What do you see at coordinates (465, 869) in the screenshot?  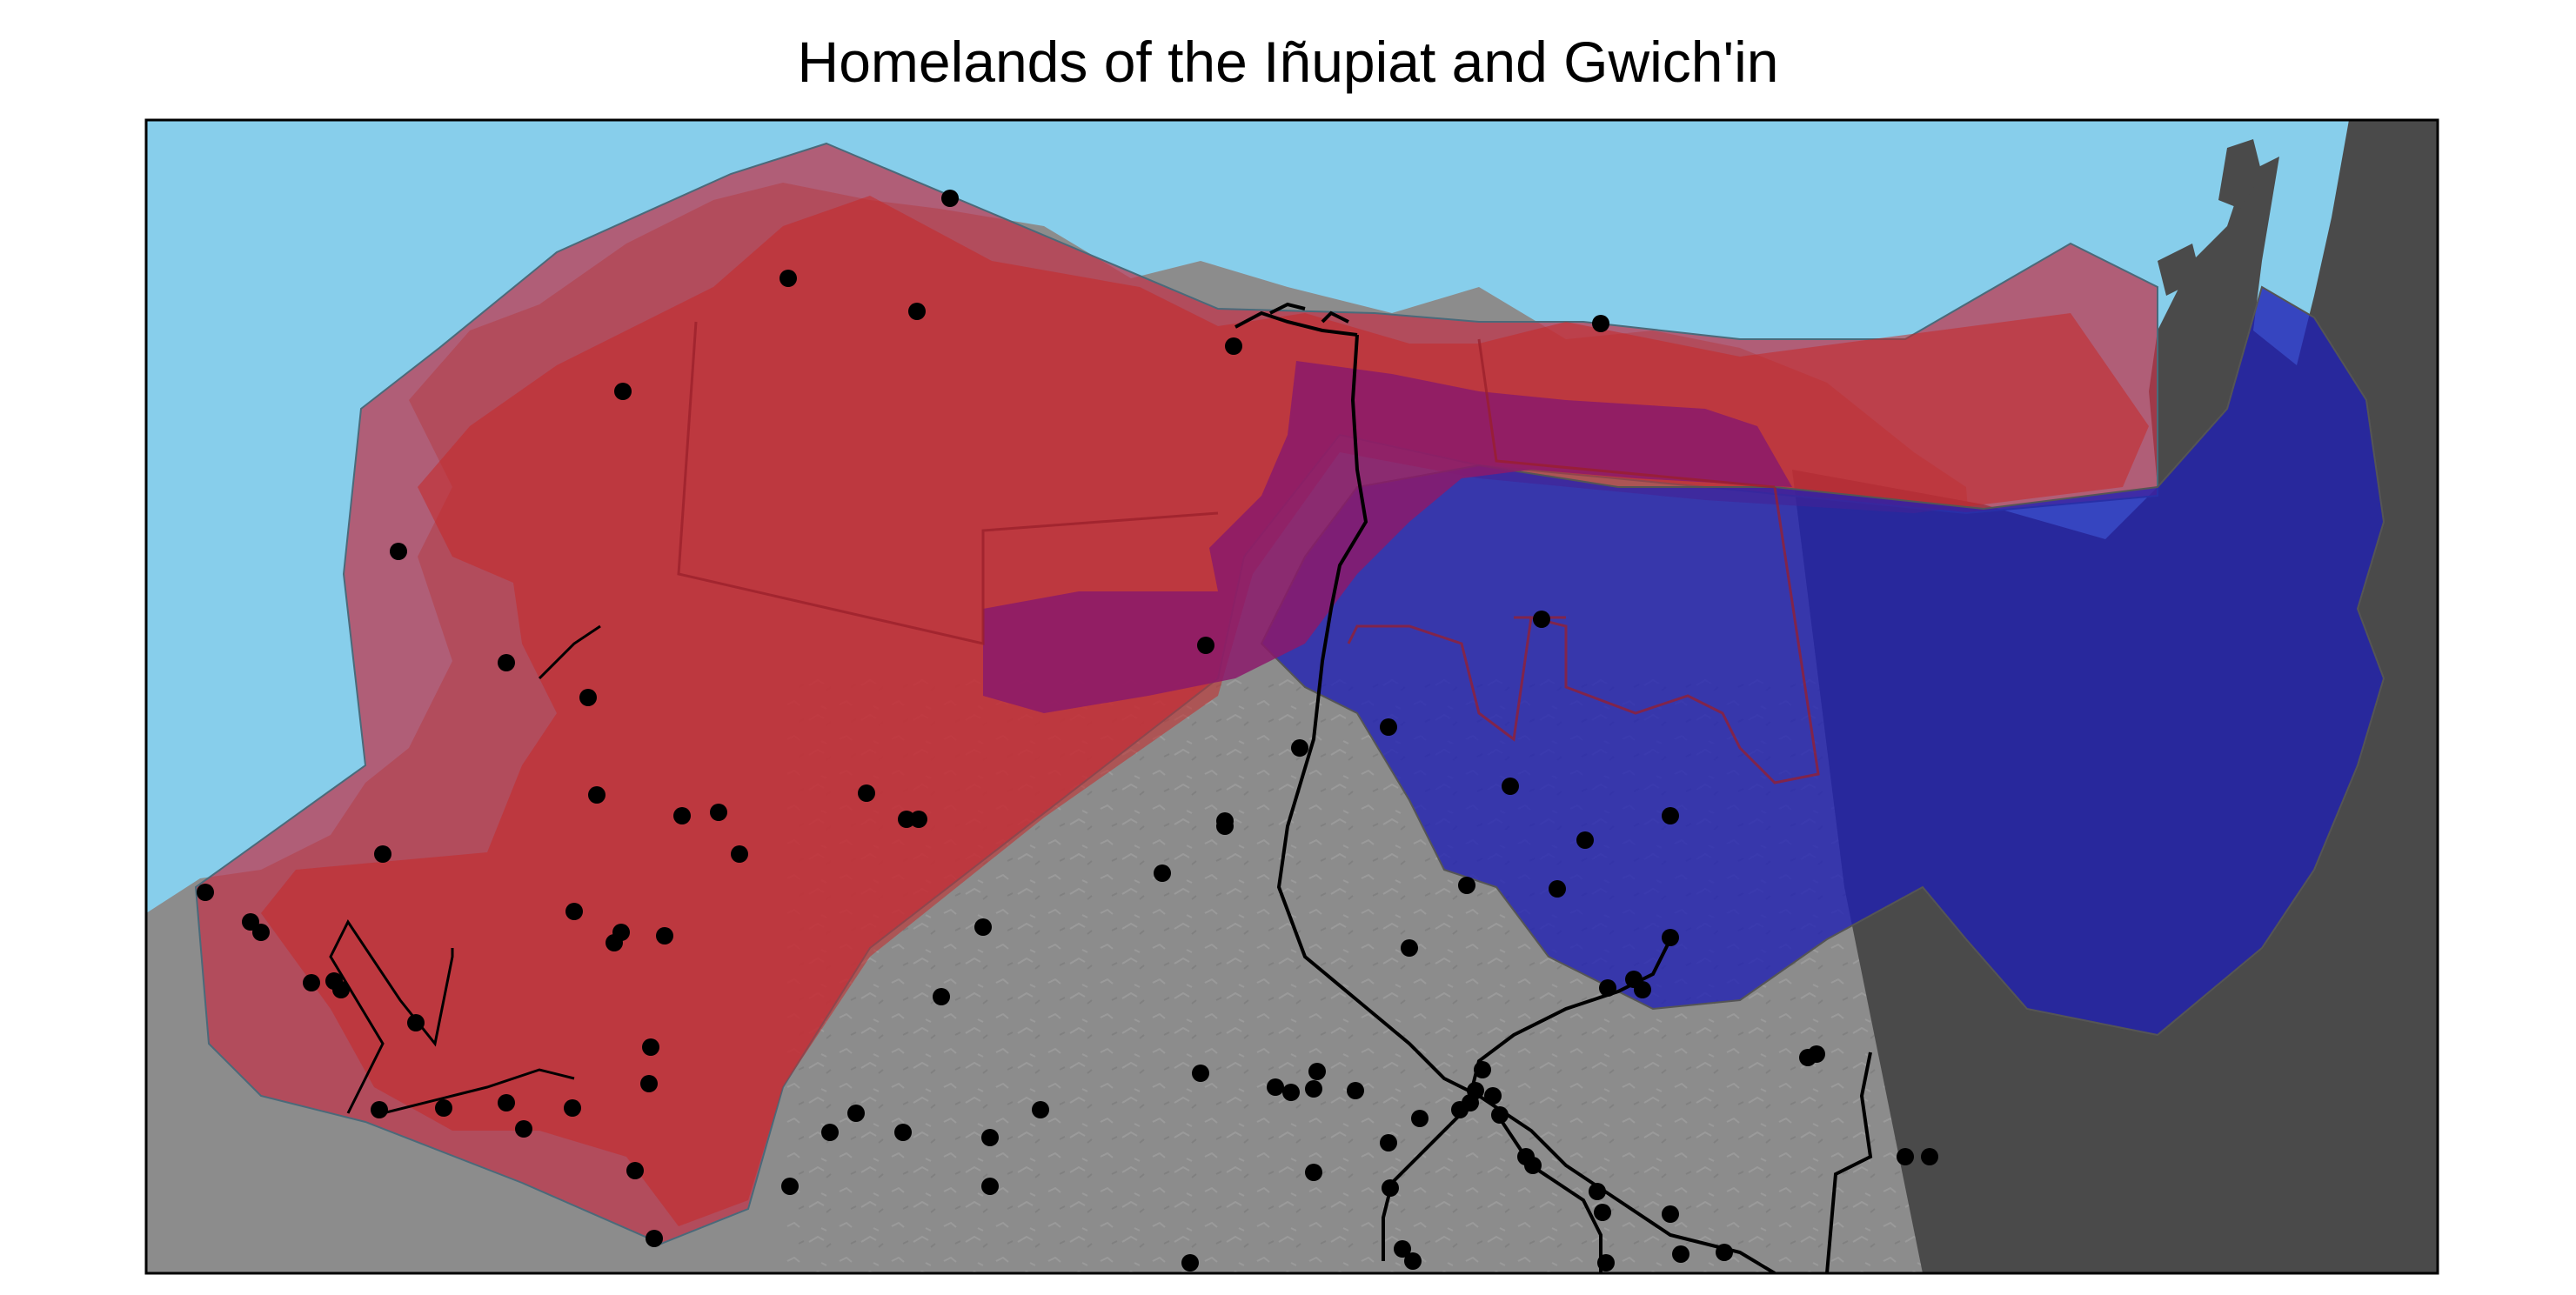 I see `rivers` at bounding box center [465, 869].